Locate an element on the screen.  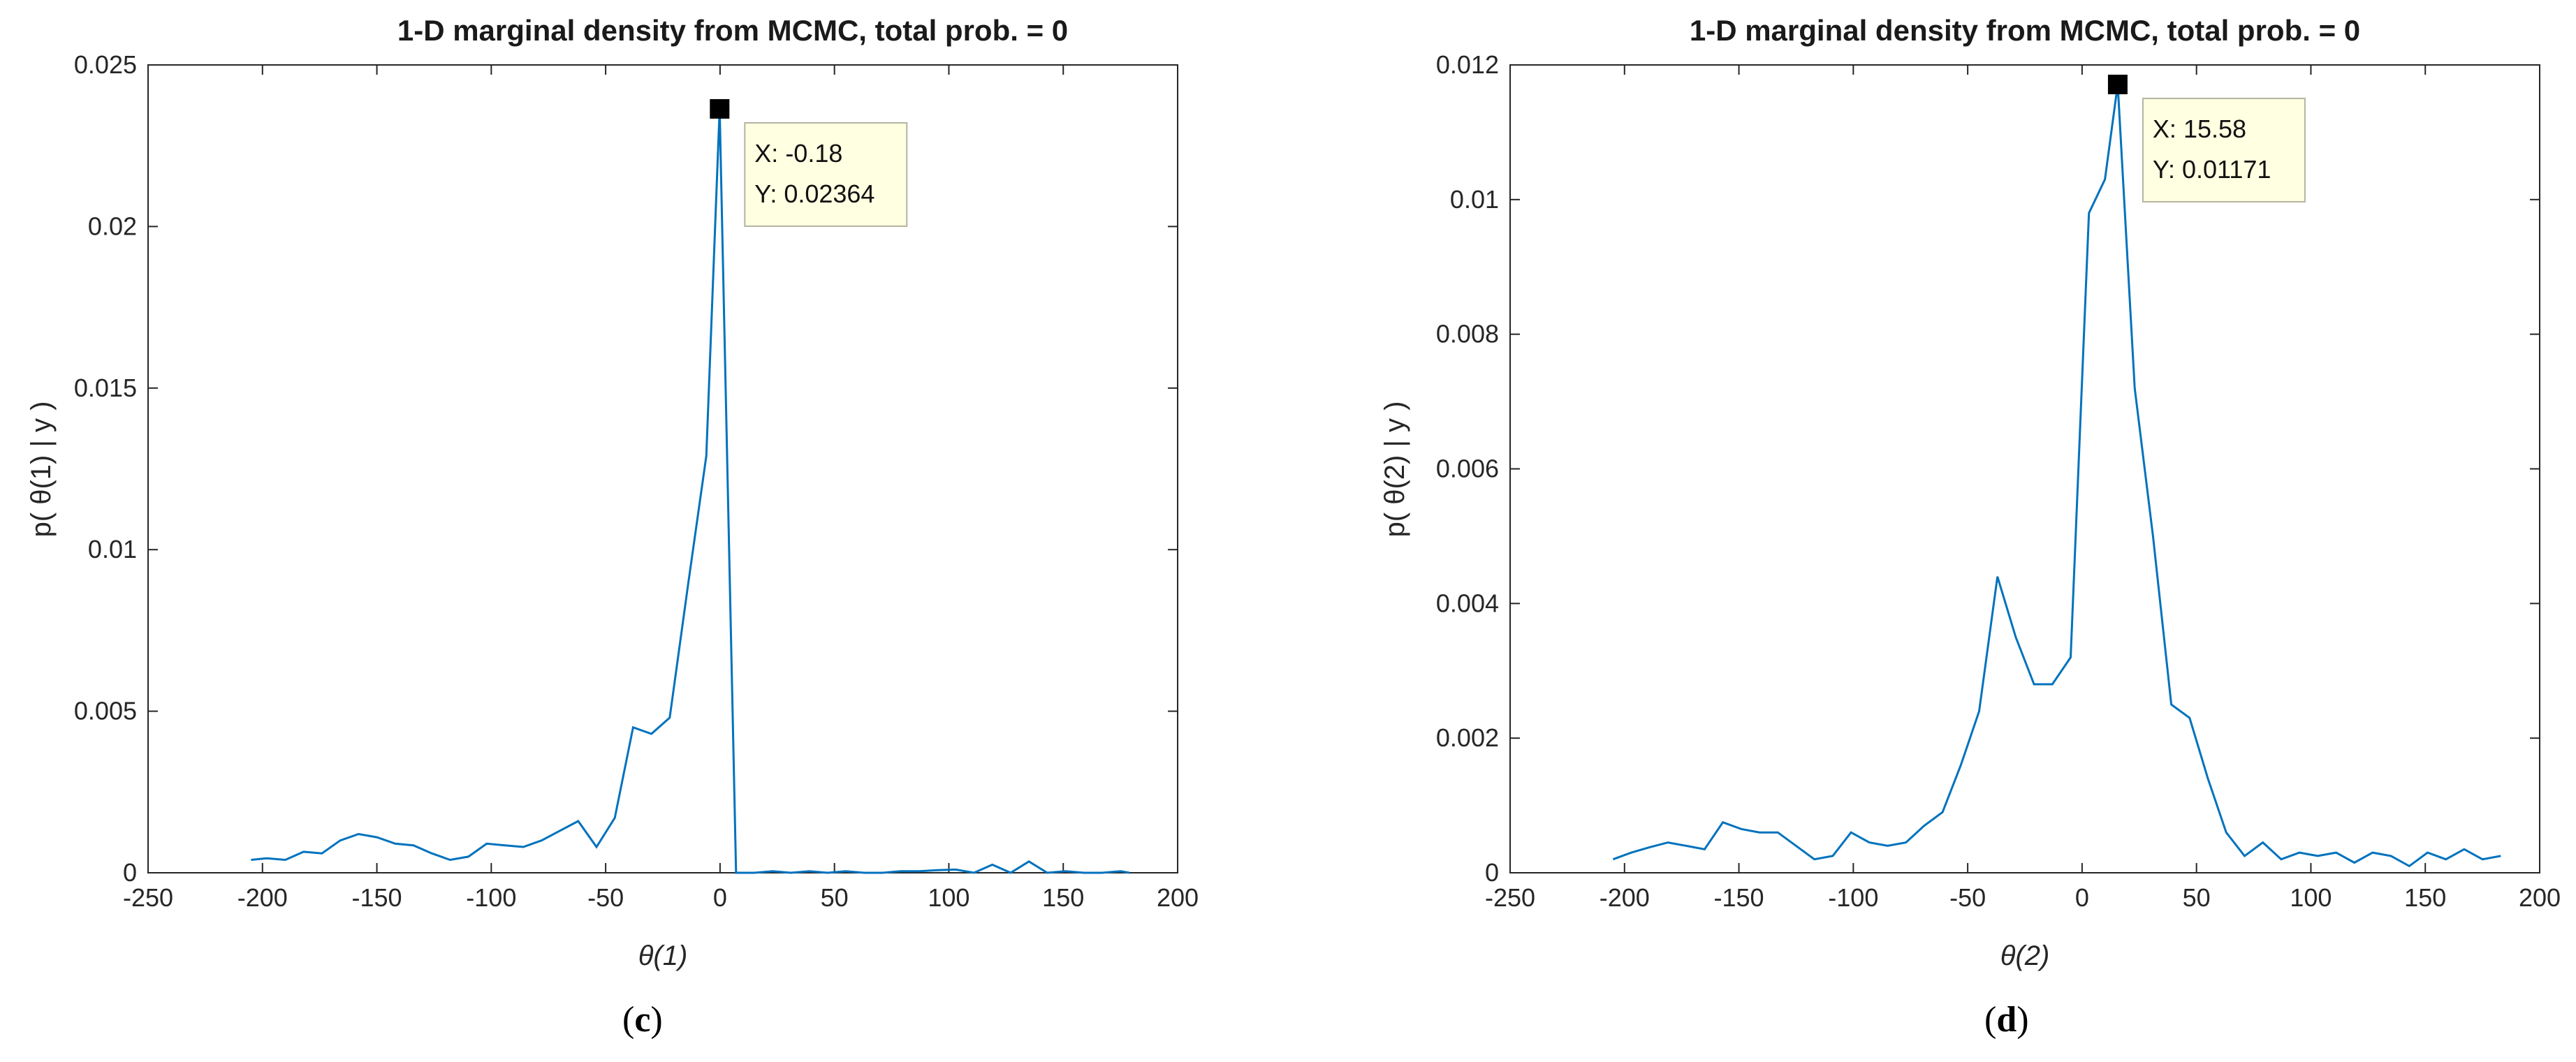
panel-caption: (c) is located at coordinates (642, 1020).